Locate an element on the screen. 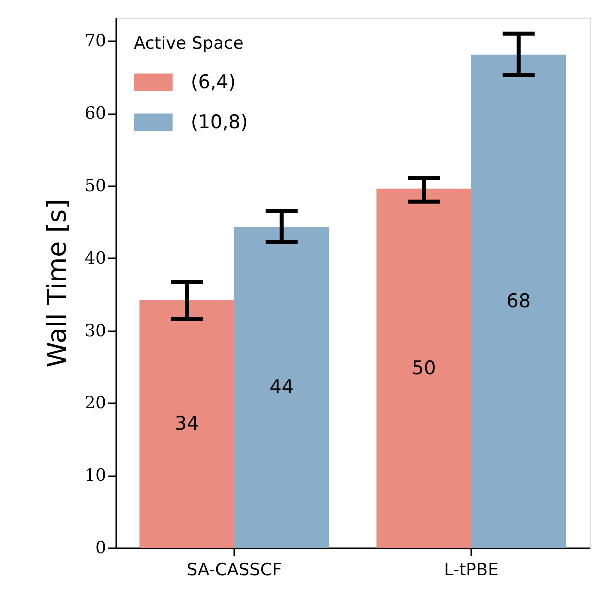 This screenshot has height=592, width=597. y-tick-label: 20 is located at coordinates (95, 404).